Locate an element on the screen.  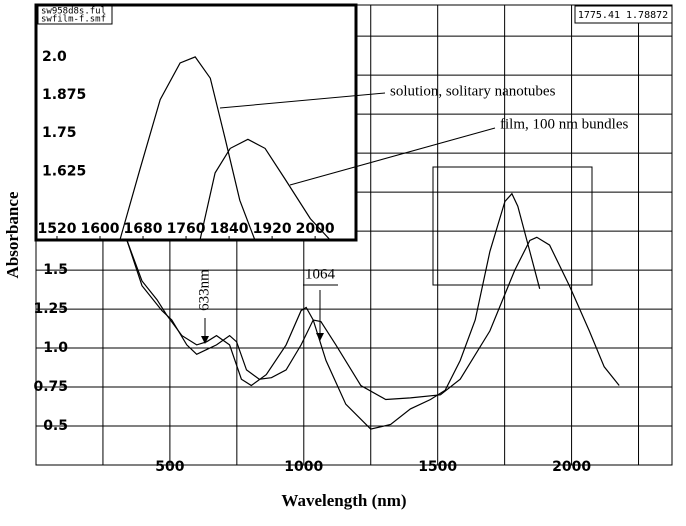
x-axis-label: Wavelength (nm) is located at coordinates (343, 500).